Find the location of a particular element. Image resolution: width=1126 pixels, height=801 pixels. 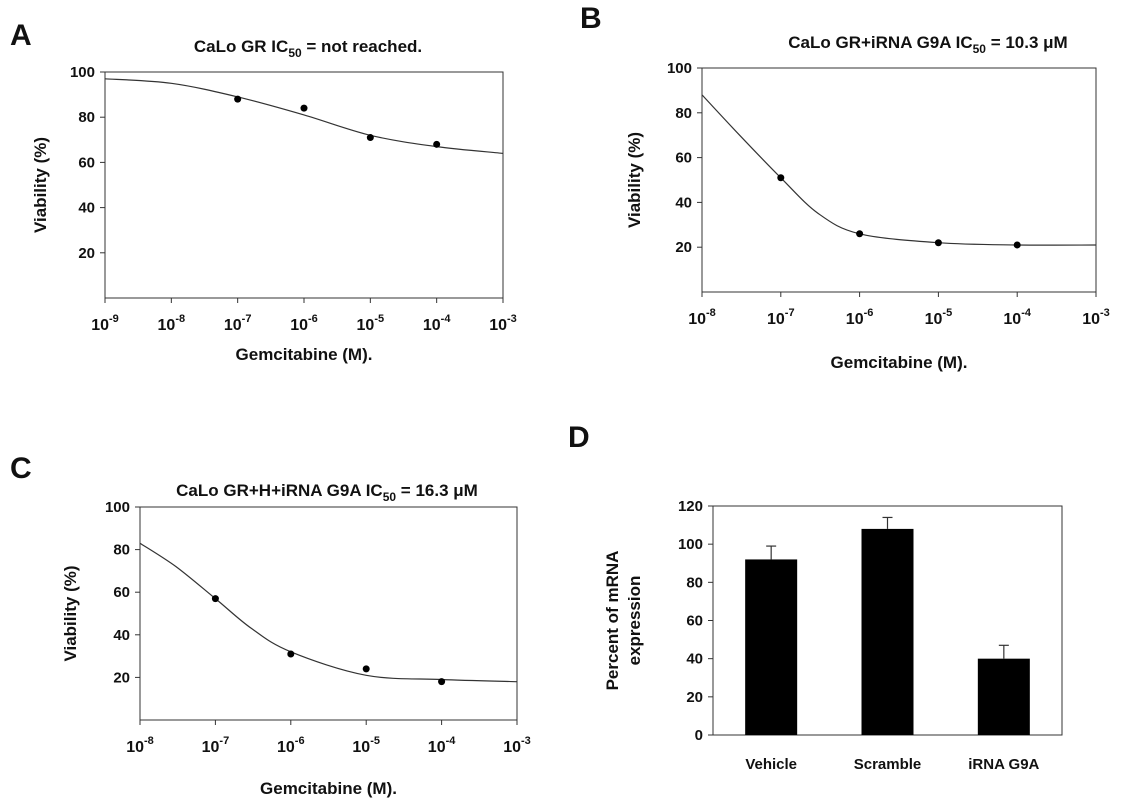

x-axis-label: Gemcitabine (M). is located at coordinates (899, 362).